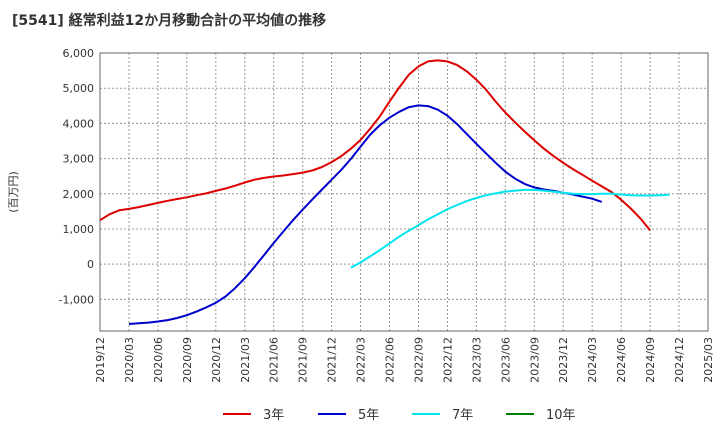 Image resolution: width=720 pixels, height=440 pixels. Describe the element at coordinates (79, 194) in the screenshot. I see `y-tick-label: 2,000` at that location.